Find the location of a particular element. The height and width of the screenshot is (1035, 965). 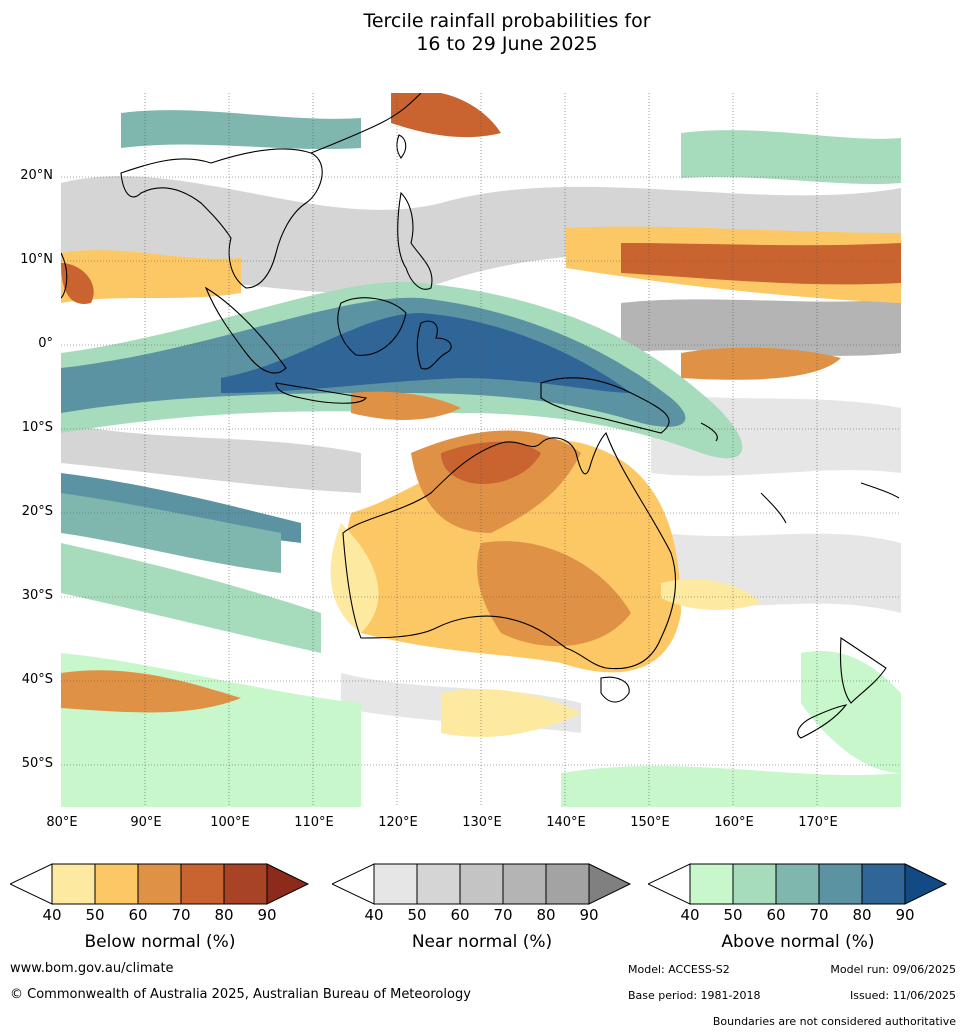

lat-label-40s: 40°S is located at coordinates (37, 679).